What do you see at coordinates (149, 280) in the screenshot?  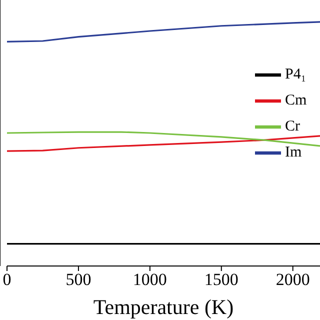 I see `x-tick-label: 1000` at bounding box center [149, 280].